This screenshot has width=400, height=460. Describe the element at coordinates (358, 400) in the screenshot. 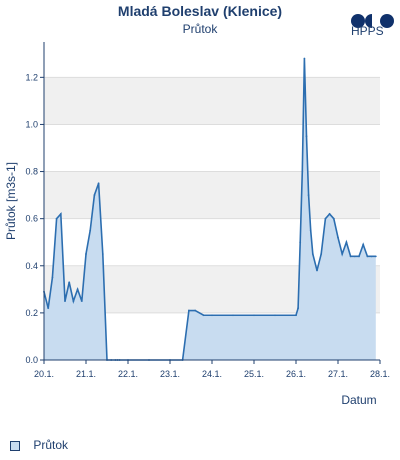

I see `x-axis-label: Datum` at that location.